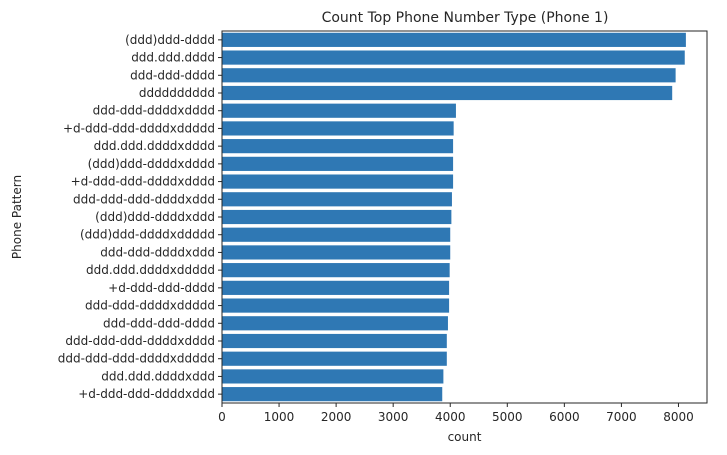 This screenshot has width=727, height=455. What do you see at coordinates (173, 58) in the screenshot?
I see `y-tick-label: ddd.ddd.dddd` at bounding box center [173, 58].